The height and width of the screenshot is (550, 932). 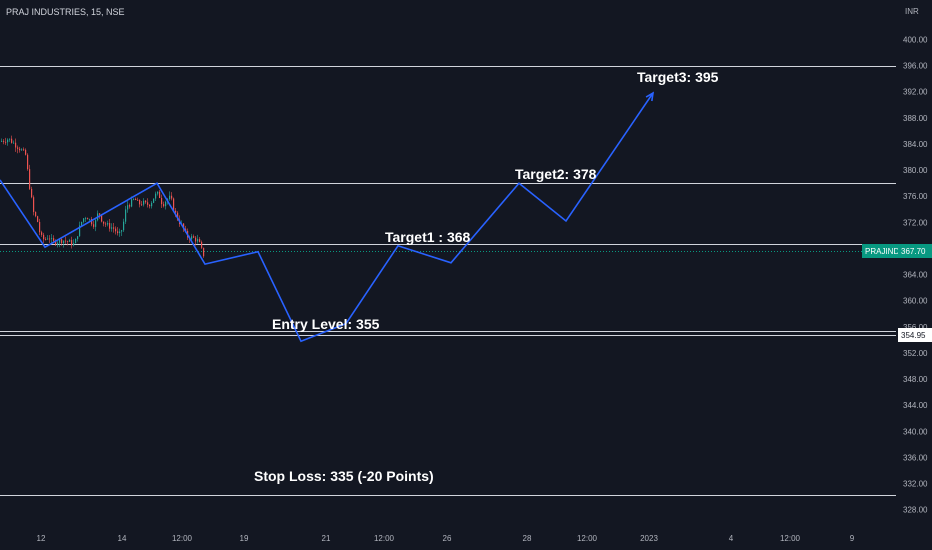 What do you see at coordinates (915, 301) in the screenshot?
I see `price-tick-label: 360.00` at bounding box center [915, 301].